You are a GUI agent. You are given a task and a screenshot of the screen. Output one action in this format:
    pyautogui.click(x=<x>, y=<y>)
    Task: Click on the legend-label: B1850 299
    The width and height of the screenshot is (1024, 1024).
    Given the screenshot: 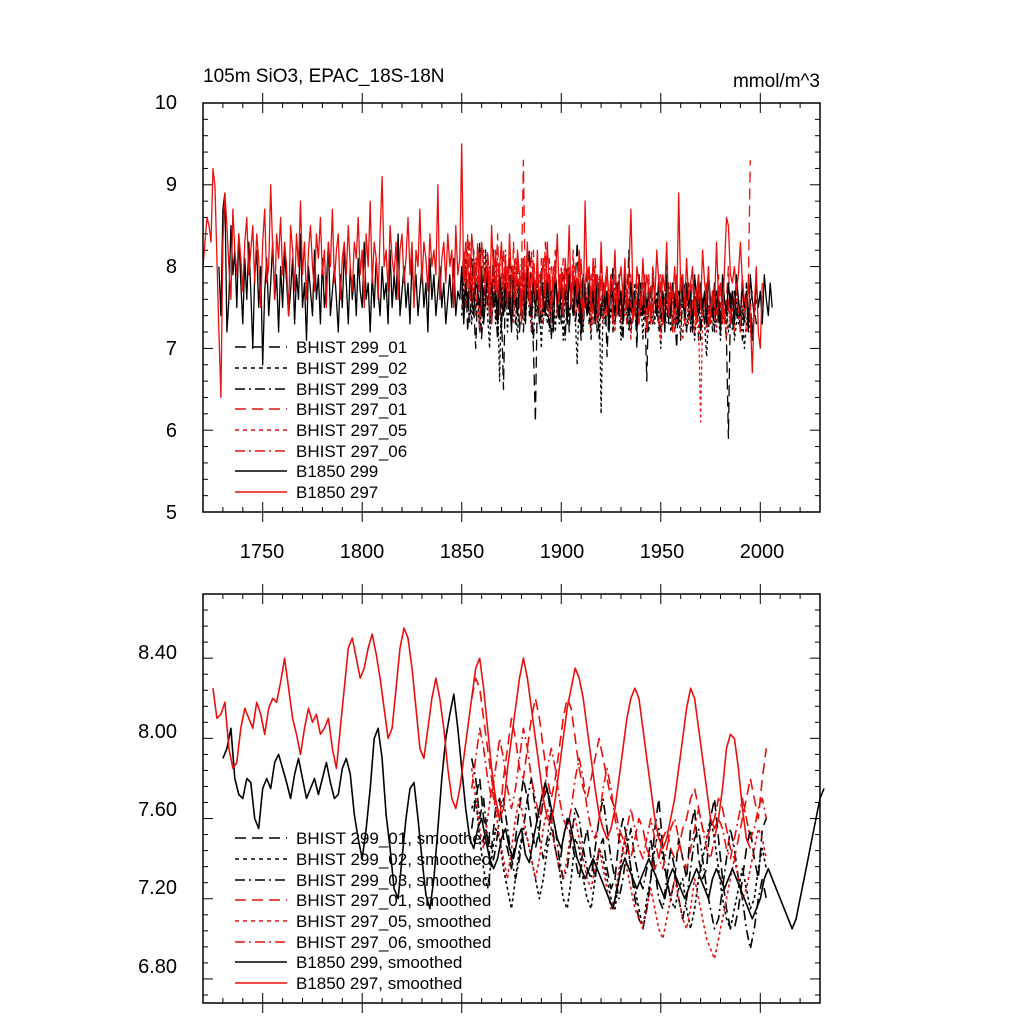 What is the action you would take?
    pyautogui.click(x=337, y=471)
    